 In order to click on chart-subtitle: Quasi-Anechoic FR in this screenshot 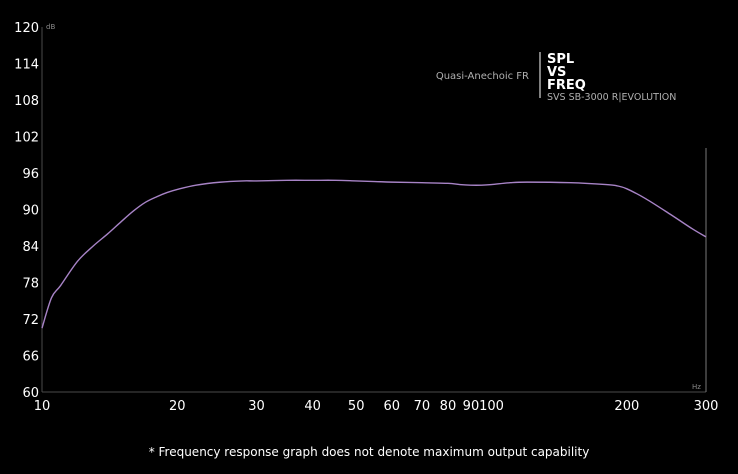, I will do `click(482, 76)`.